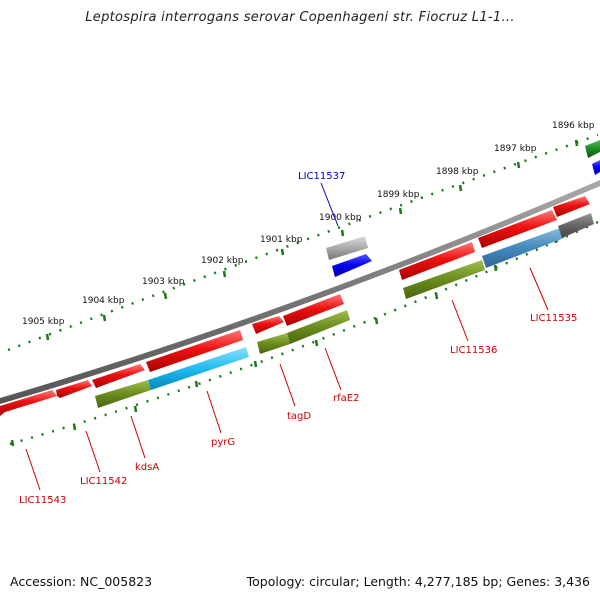 This screenshot has height=600, width=600. I want to click on kbp-label: 1903 kbp, so click(163, 282).